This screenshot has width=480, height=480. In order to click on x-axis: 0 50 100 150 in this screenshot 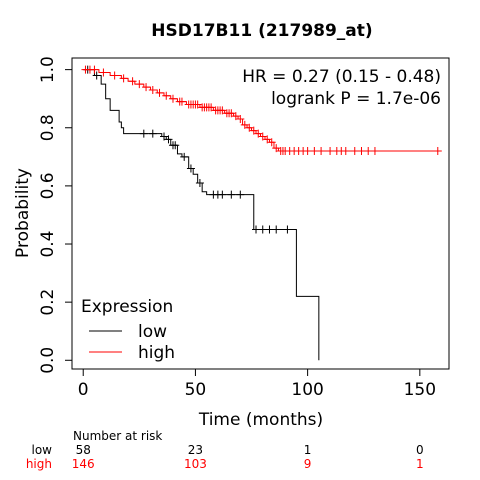, I will do `click(257, 384)`.